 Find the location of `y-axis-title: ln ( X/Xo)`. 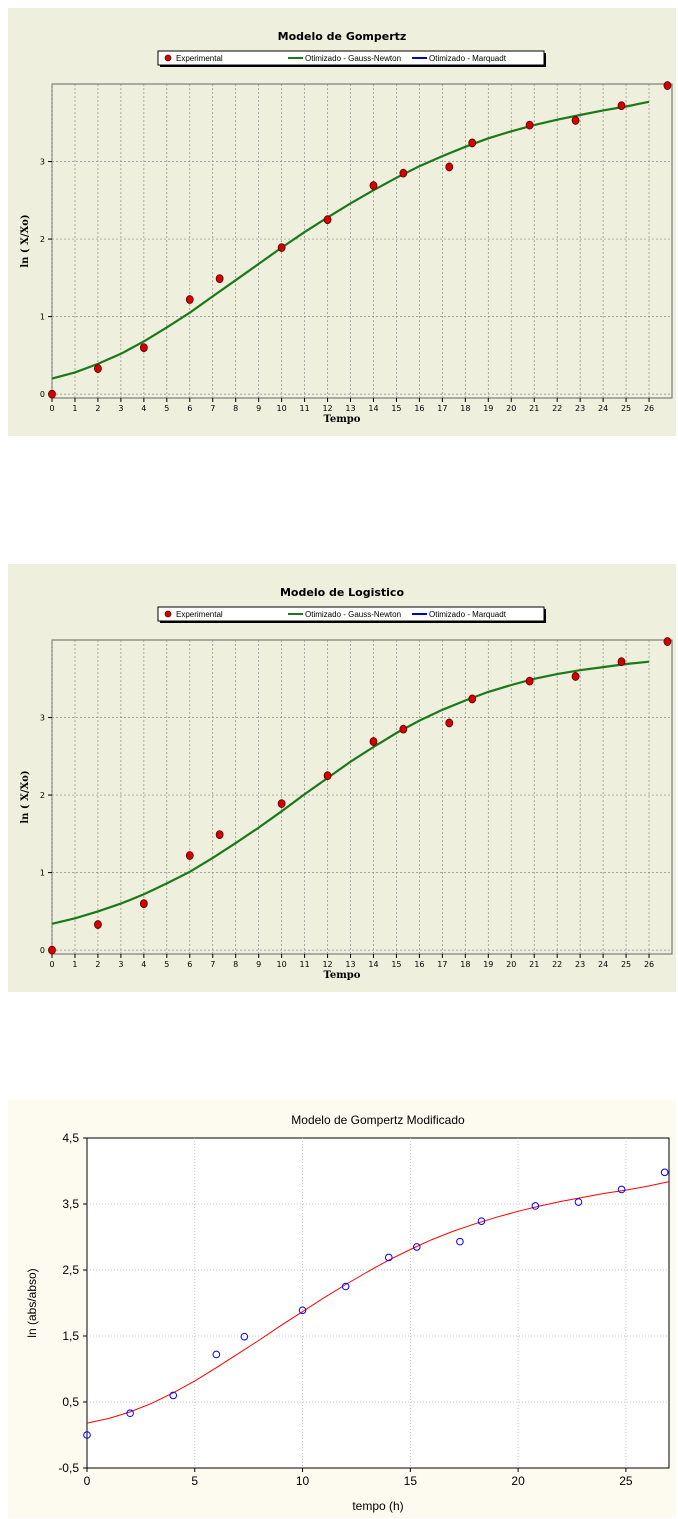

y-axis-title: ln ( X/Xo) is located at coordinates (25, 240).